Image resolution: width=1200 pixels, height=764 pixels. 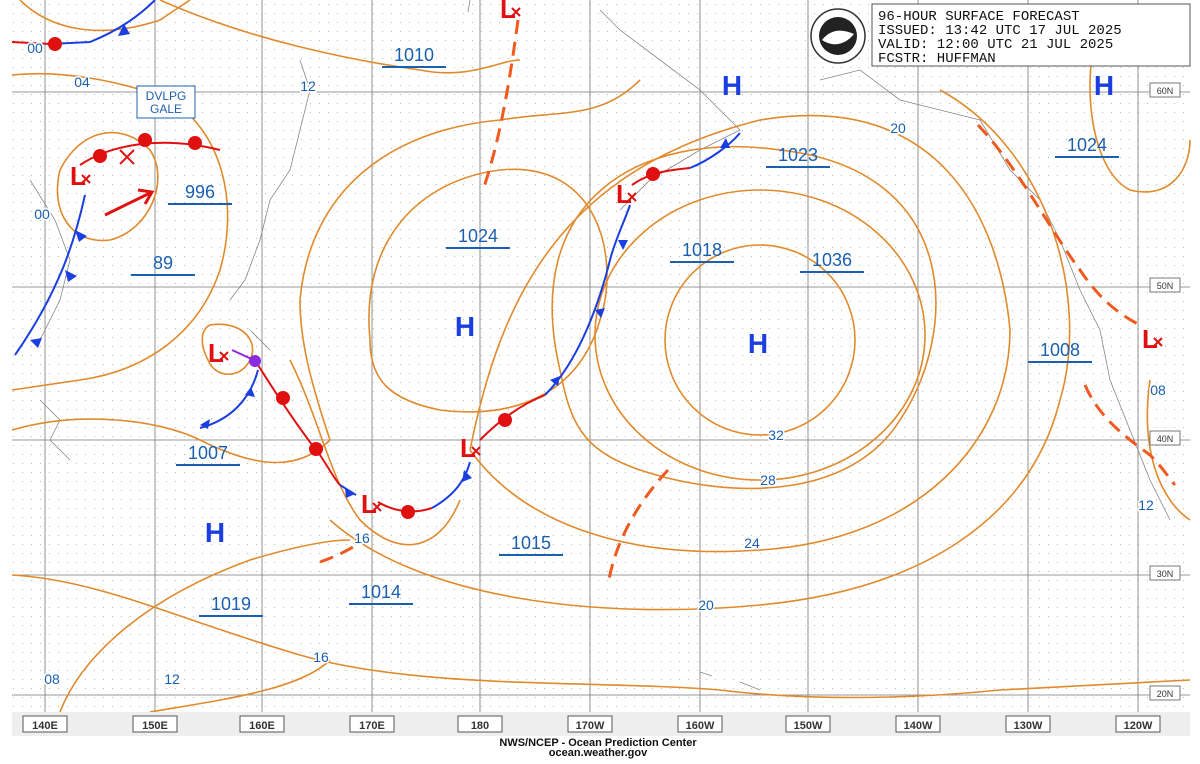 What do you see at coordinates (776, 435) in the screenshot?
I see `isobar-label: 32` at bounding box center [776, 435].